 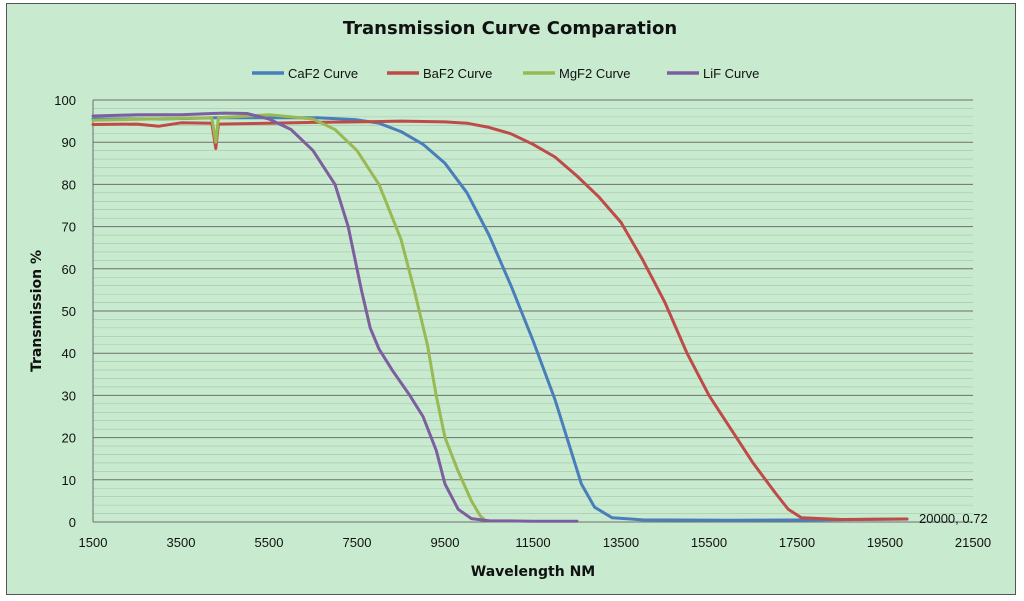 I want to click on y-tick-label: 10, so click(x=69, y=480).